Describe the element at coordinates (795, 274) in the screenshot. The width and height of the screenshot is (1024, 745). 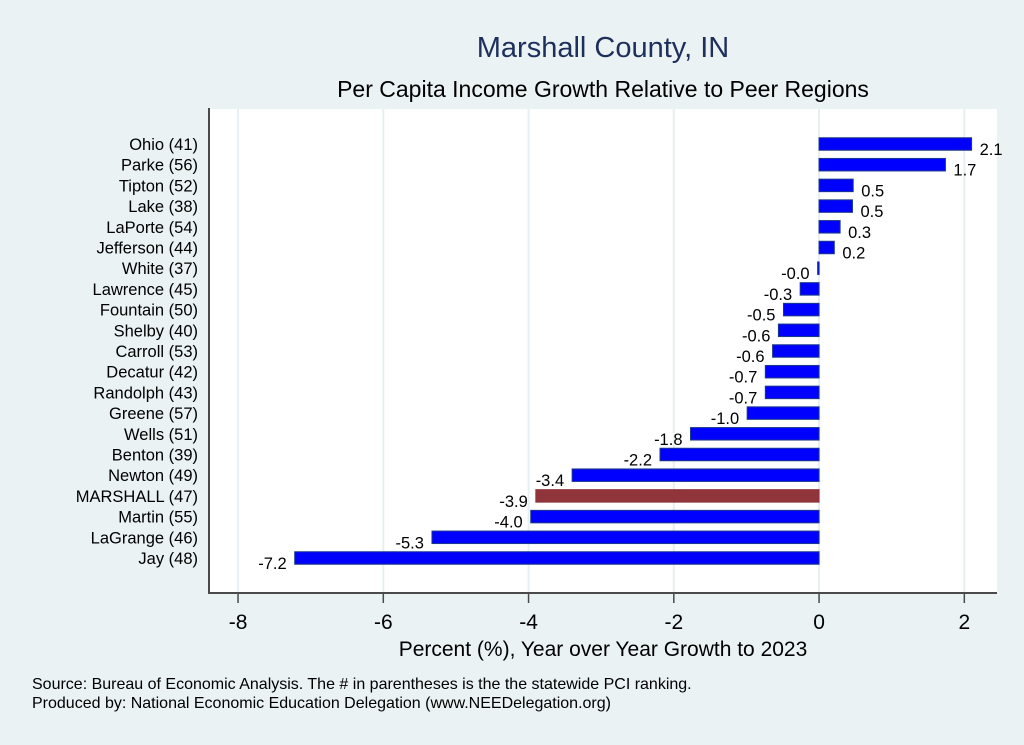
I see `value-label: -0.0` at that location.